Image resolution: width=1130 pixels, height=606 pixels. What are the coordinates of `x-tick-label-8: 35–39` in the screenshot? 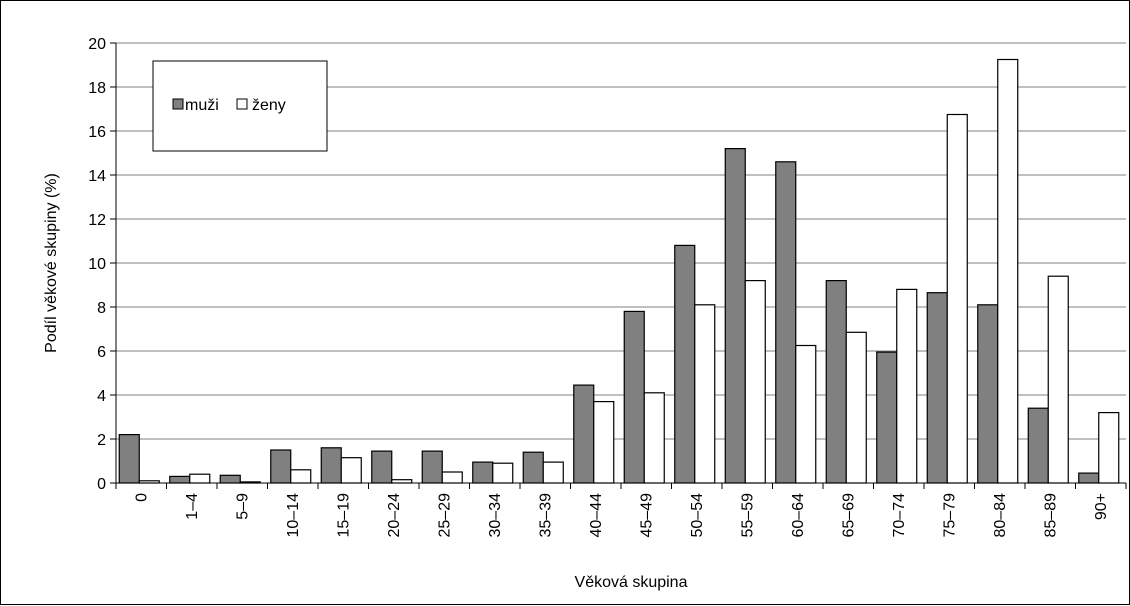 It's located at (545, 515).